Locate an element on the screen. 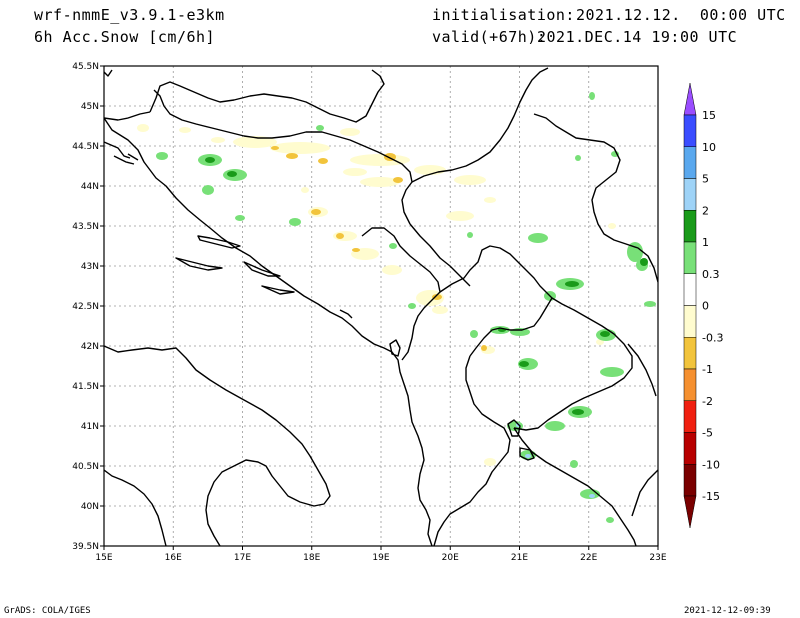 This screenshot has width=800, height=618. init-value: 2021.12.12. 00:00 UTC is located at coordinates (681, 15).